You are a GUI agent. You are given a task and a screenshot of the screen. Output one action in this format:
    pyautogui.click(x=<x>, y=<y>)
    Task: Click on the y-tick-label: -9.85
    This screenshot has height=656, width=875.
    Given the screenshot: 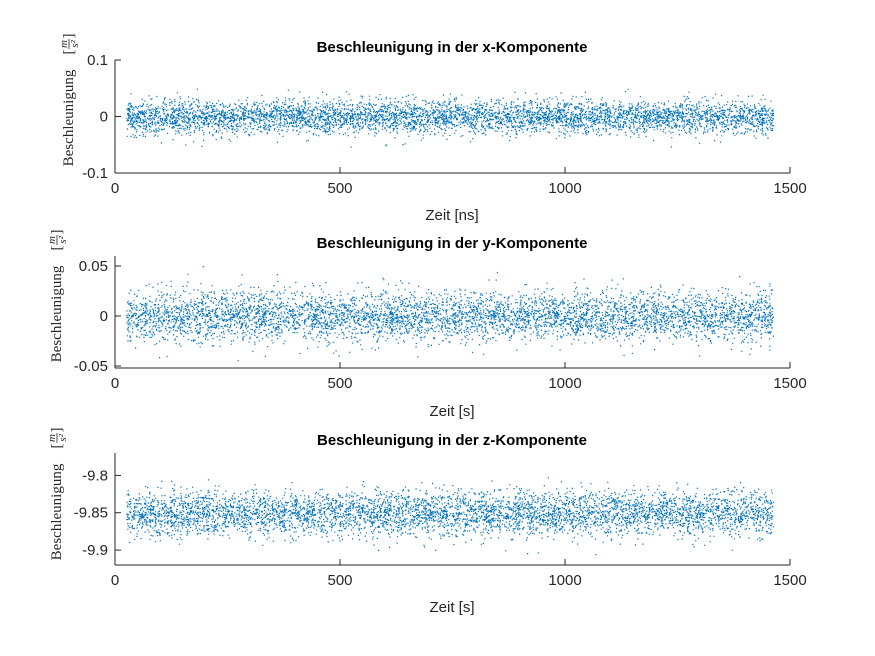 What is the action you would take?
    pyautogui.click(x=91, y=513)
    